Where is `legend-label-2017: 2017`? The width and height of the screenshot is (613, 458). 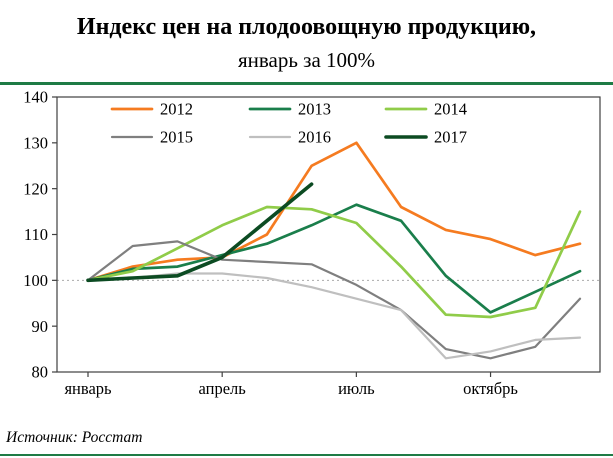 legend-label-2017: 2017 is located at coordinates (450, 137).